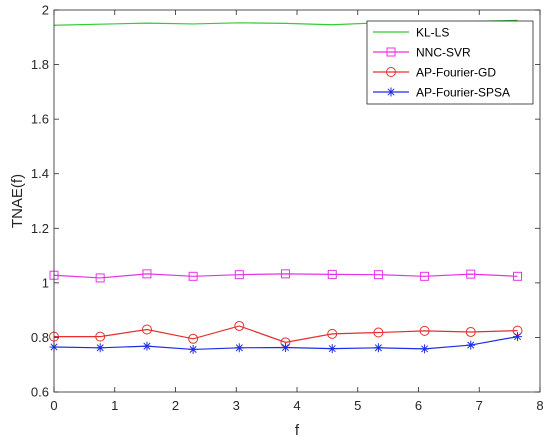 This screenshot has height=440, width=550. What do you see at coordinates (175, 405) in the screenshot?
I see `x-tick-label: 2` at bounding box center [175, 405].